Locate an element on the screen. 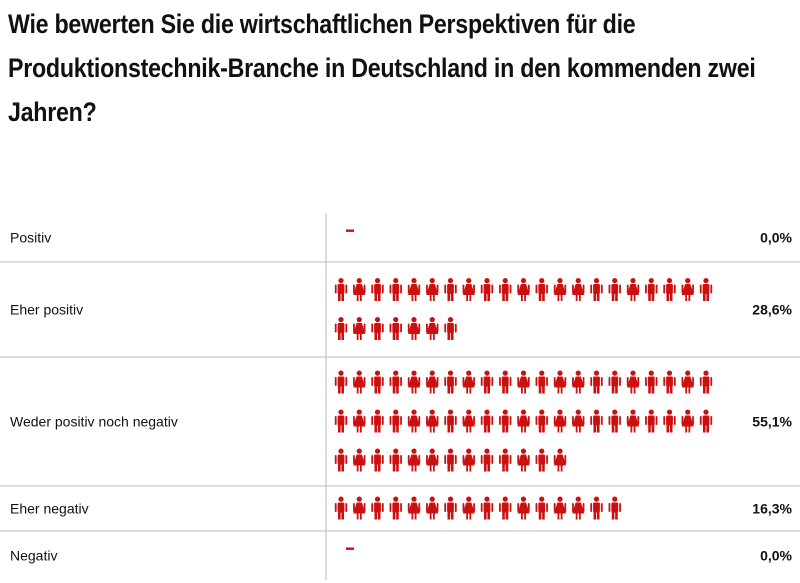  value-label: 55,1% is located at coordinates (772, 422).